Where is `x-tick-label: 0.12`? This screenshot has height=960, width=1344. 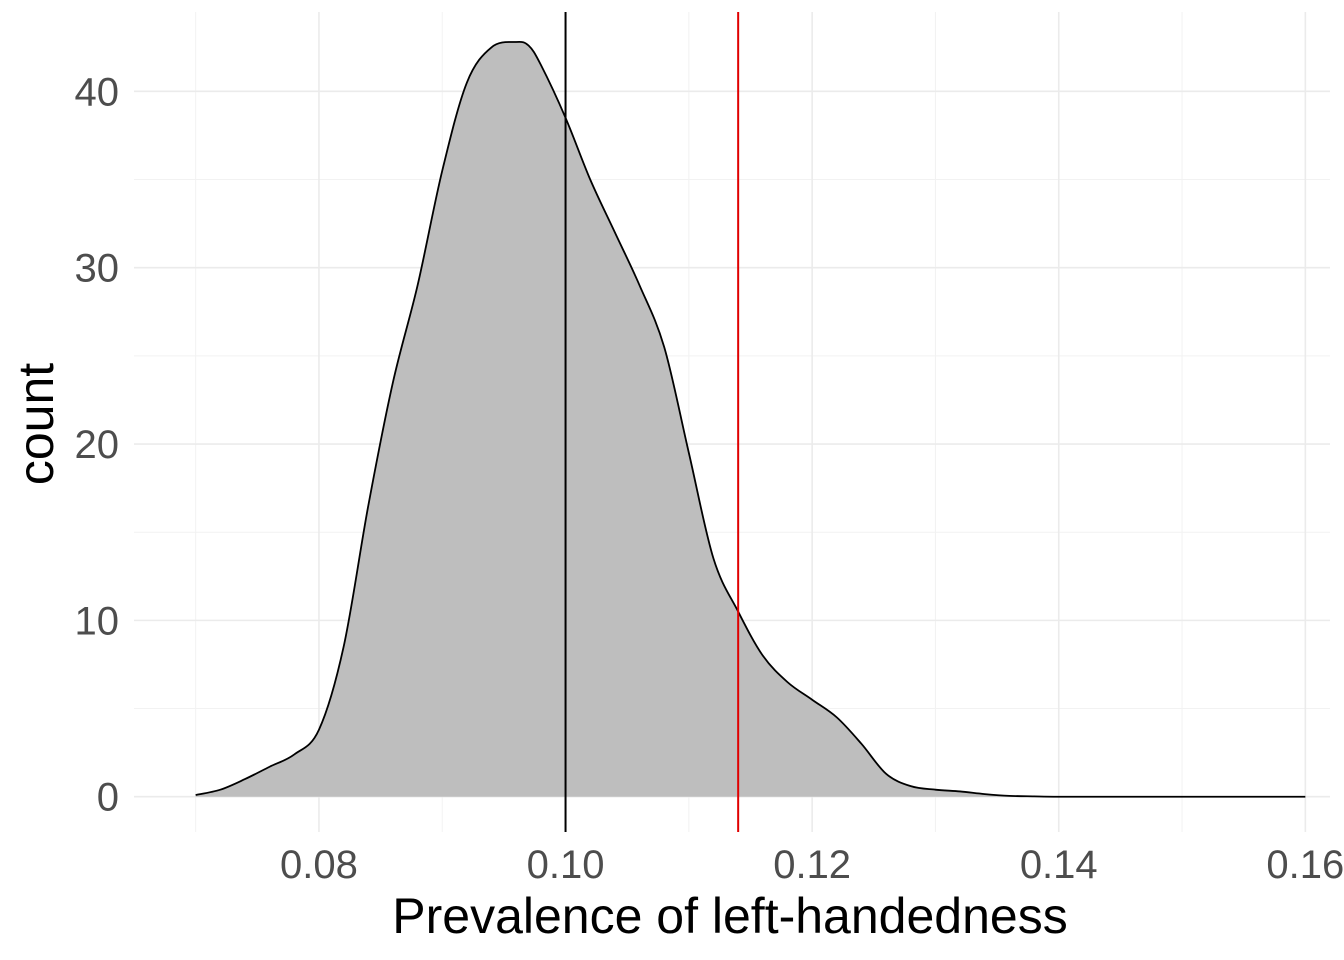 x-tick-label: 0.12 is located at coordinates (812, 865).